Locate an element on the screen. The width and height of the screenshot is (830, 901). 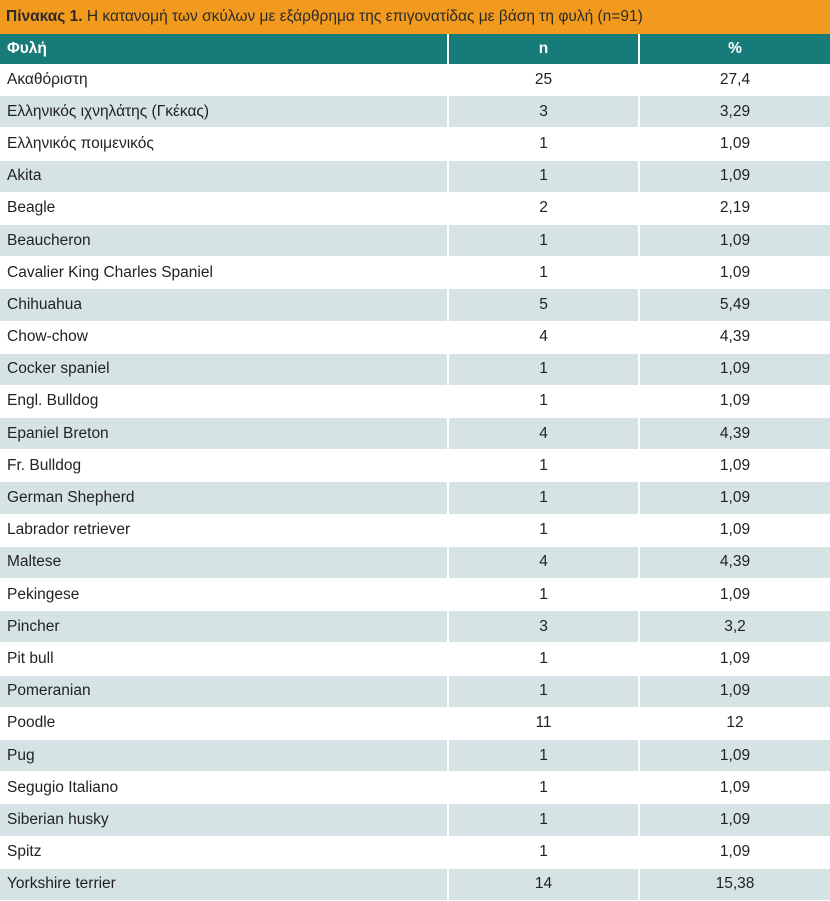
cell-n: 14 is located at coordinates (544, 884).